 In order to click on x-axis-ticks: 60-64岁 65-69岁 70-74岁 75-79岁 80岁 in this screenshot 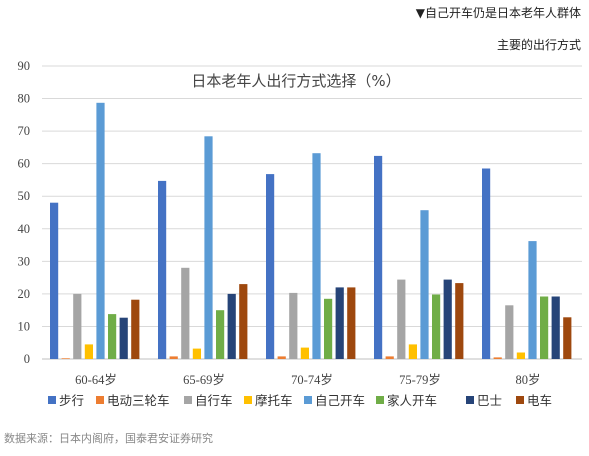, I will do `click(307, 379)`.